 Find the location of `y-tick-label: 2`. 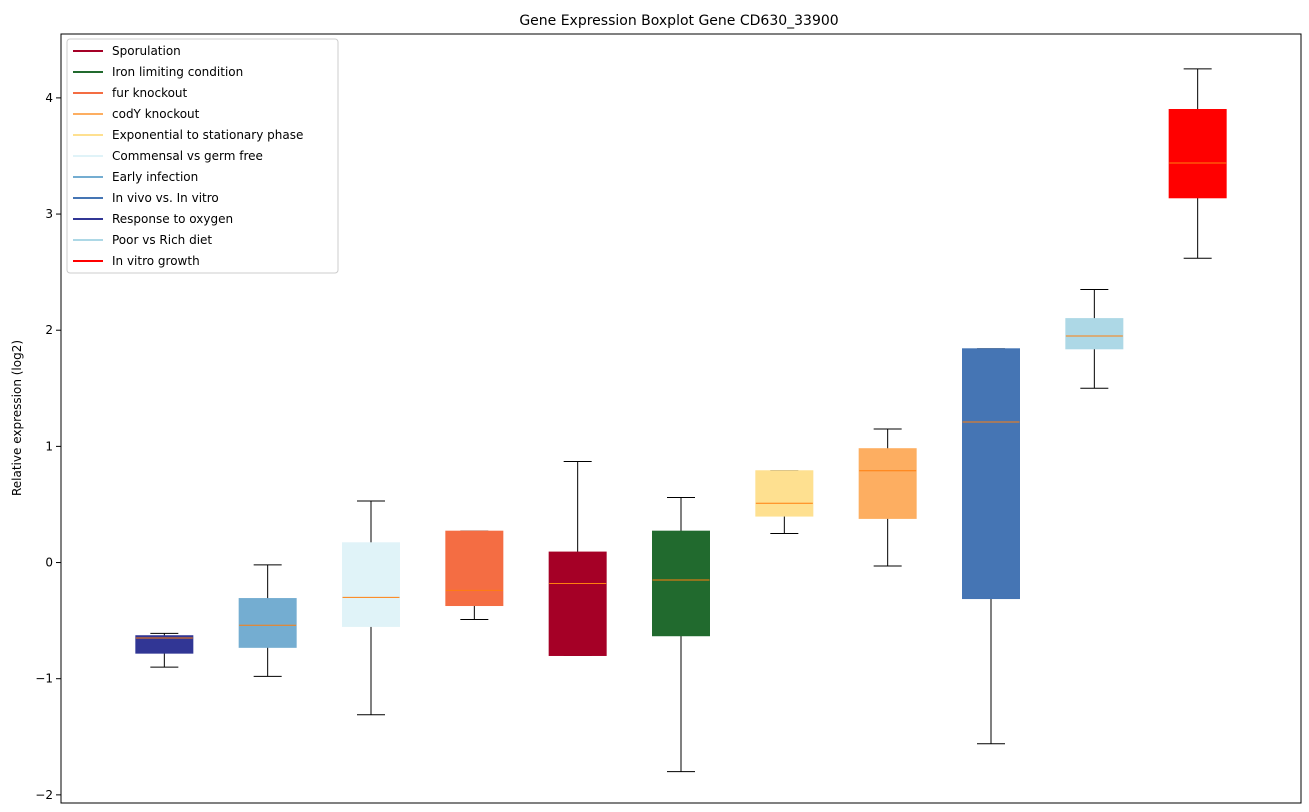

y-tick-label: 2 is located at coordinates (49, 330).